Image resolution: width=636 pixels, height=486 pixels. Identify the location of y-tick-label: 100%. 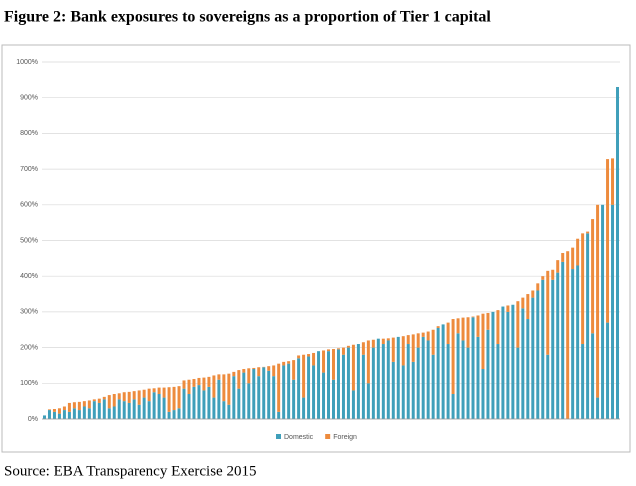
(29, 383).